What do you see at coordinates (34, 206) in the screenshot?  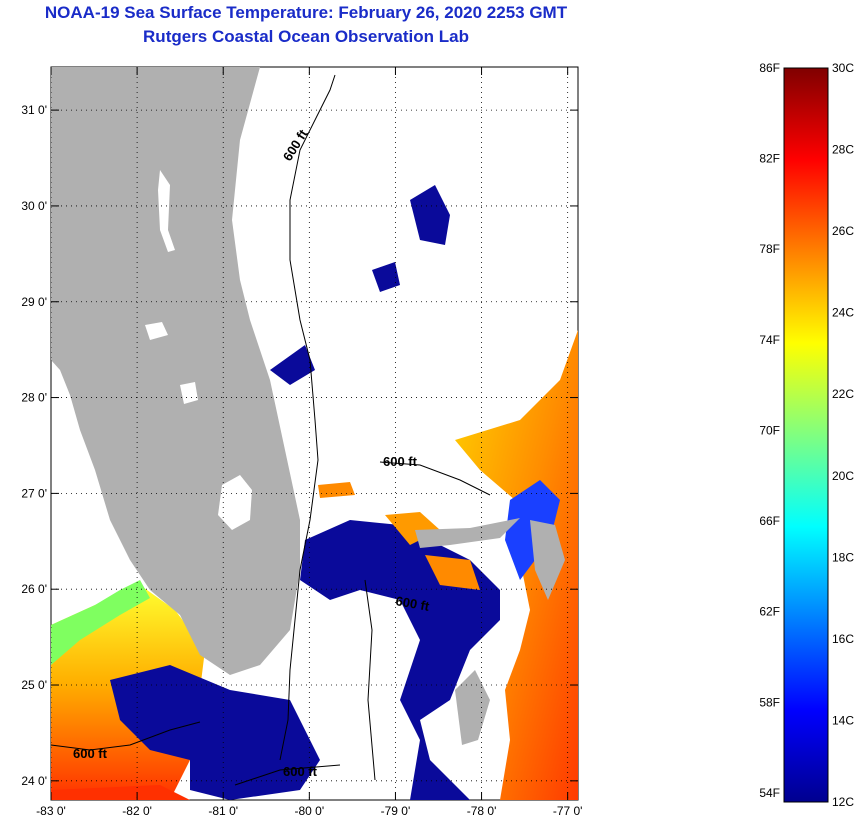 I see `lat-tick-label: 30 0'` at bounding box center [34, 206].